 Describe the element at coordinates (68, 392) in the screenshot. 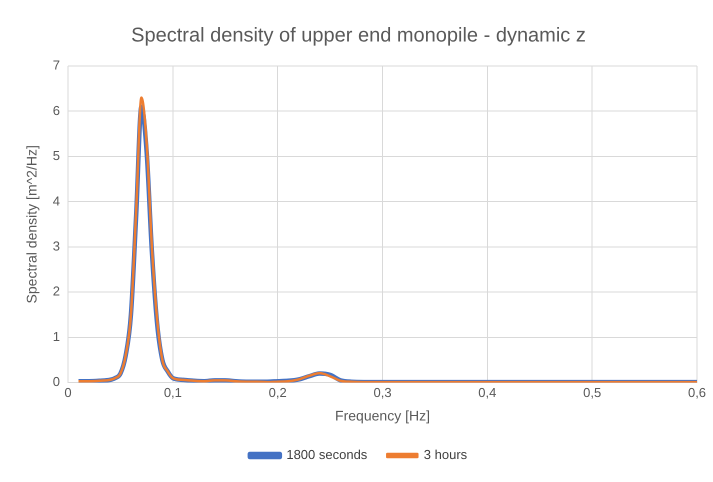

I see `x-tick-label: 0` at that location.